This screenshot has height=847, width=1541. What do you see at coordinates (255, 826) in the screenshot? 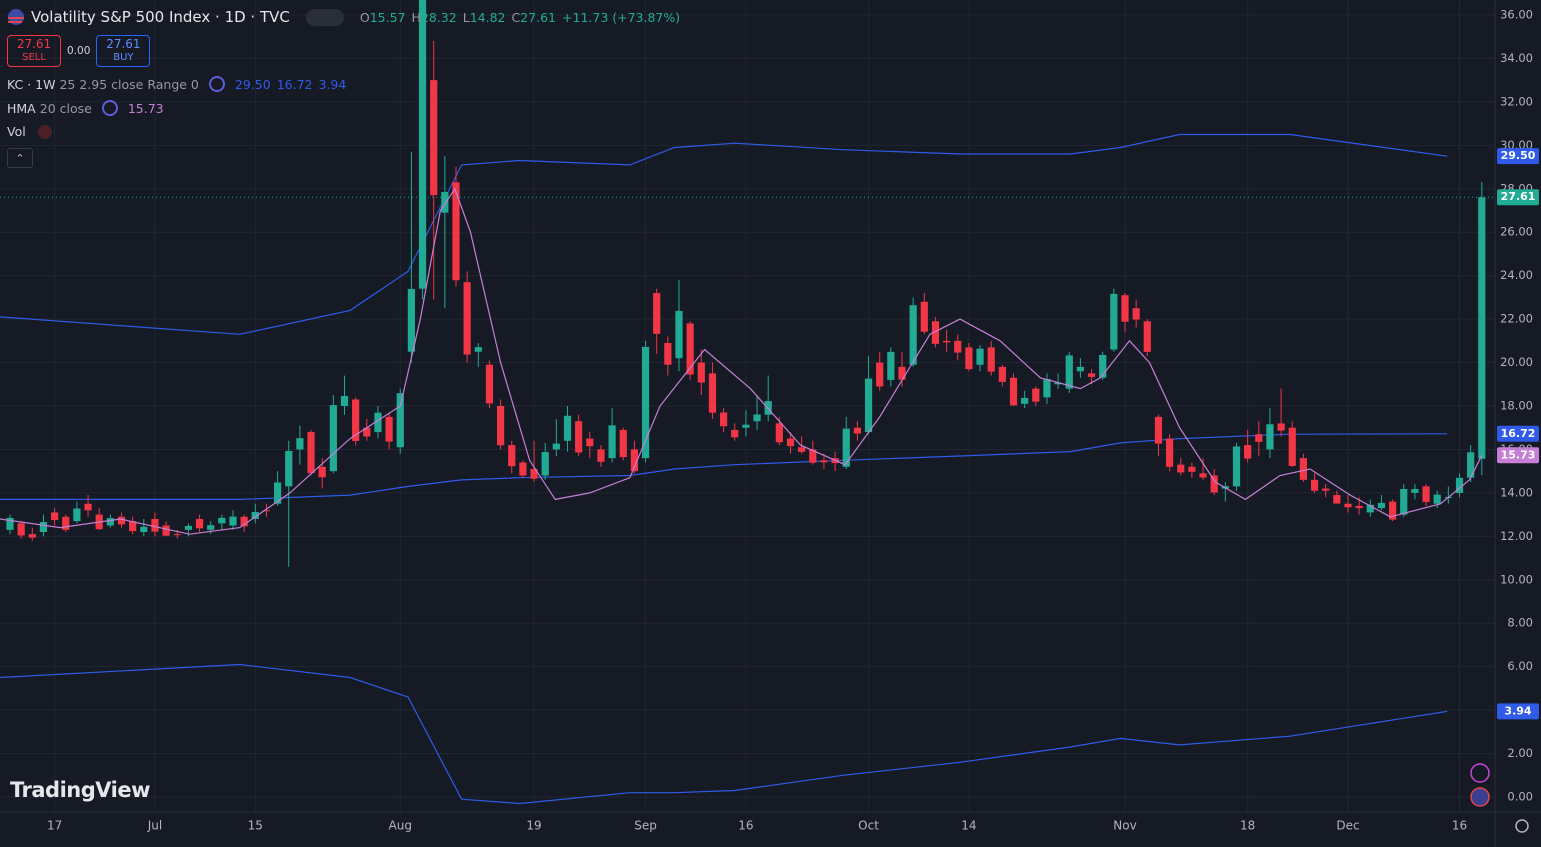
I see `x-tick-label: 15` at bounding box center [255, 826].